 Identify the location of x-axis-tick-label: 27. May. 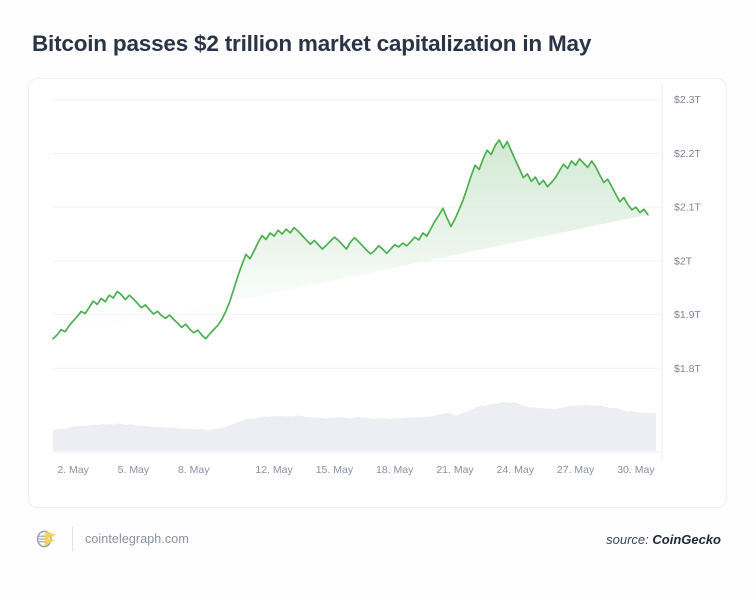
(576, 470).